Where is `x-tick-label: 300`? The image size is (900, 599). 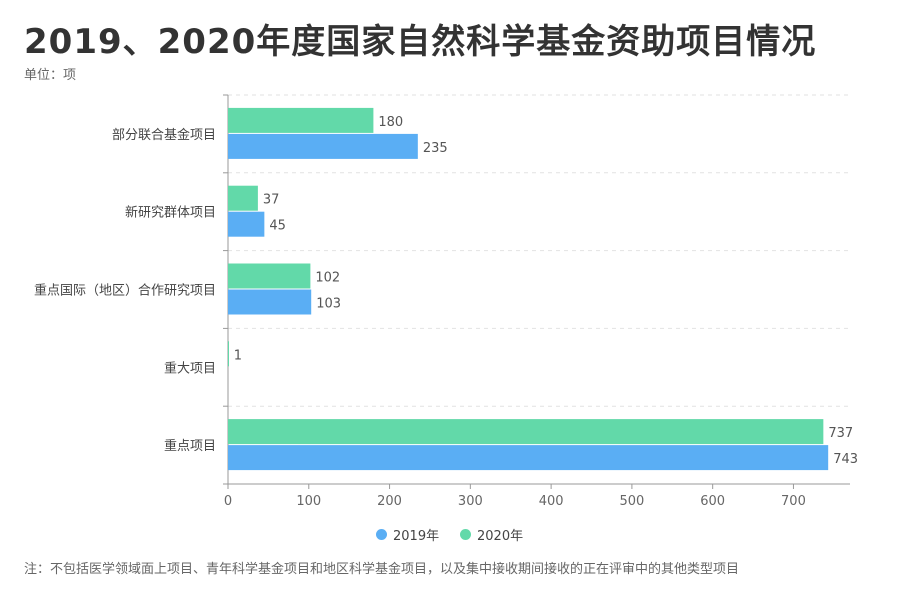 x-tick-label: 300 is located at coordinates (470, 501).